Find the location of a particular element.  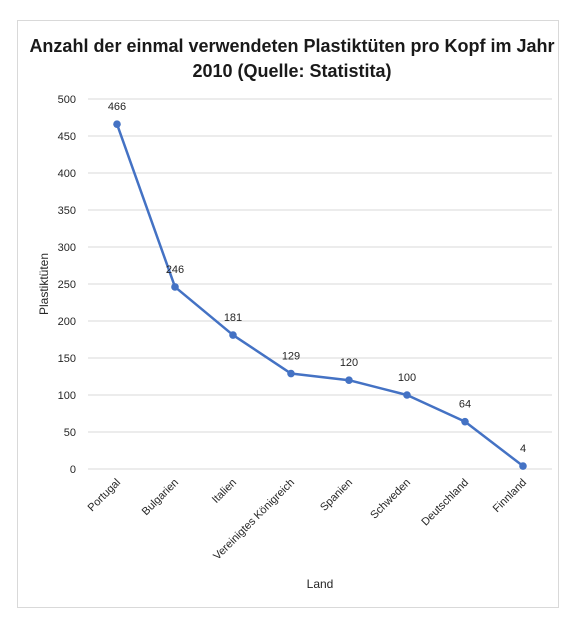

y-tick-label: 250 is located at coordinates (67, 285).